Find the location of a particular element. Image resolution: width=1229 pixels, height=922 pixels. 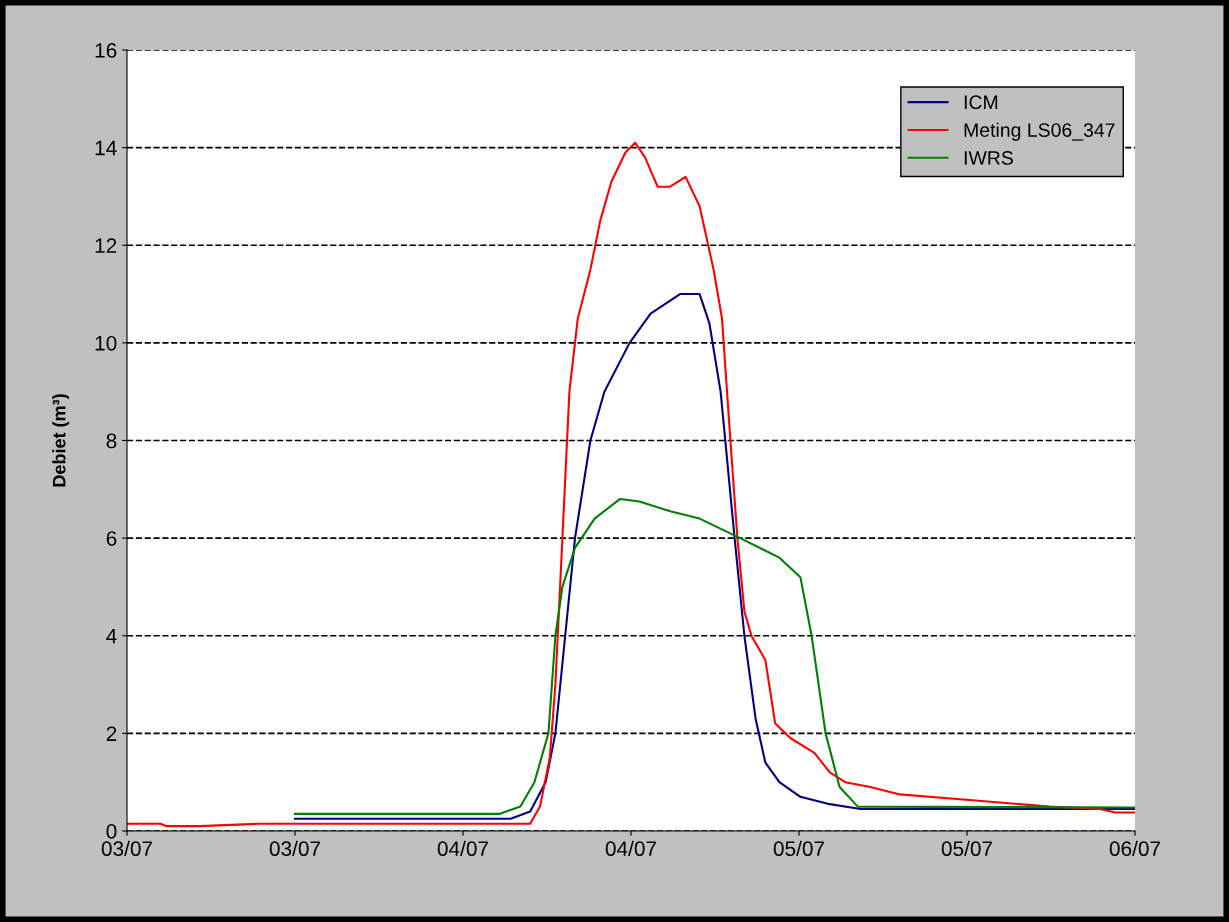

y-tick-label: 4 is located at coordinates (111, 636).